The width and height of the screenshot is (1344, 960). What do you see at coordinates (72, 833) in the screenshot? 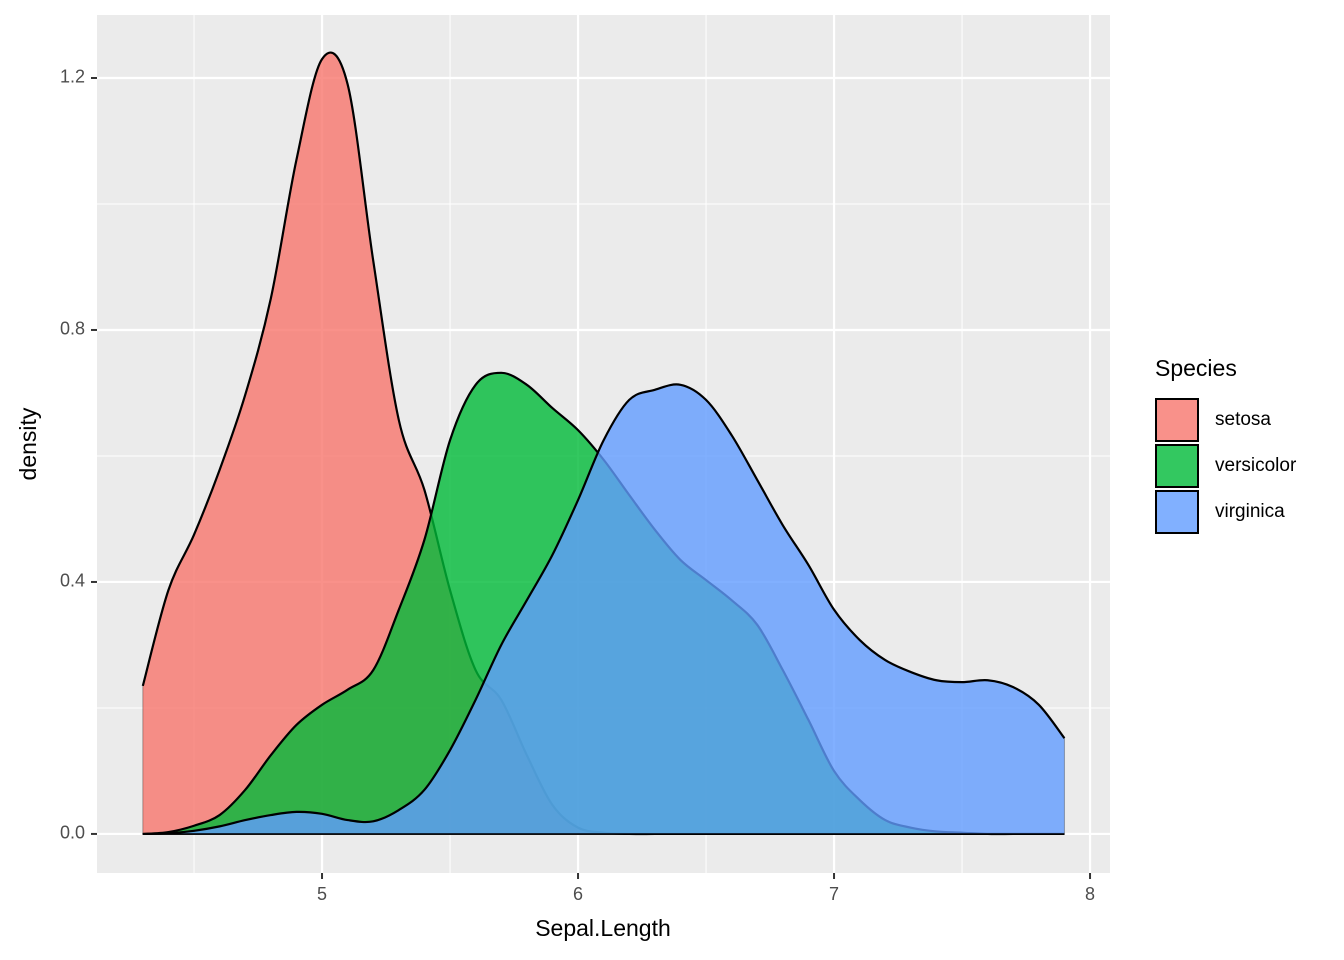
I see `y-tick-label: 0.0` at bounding box center [72, 833].